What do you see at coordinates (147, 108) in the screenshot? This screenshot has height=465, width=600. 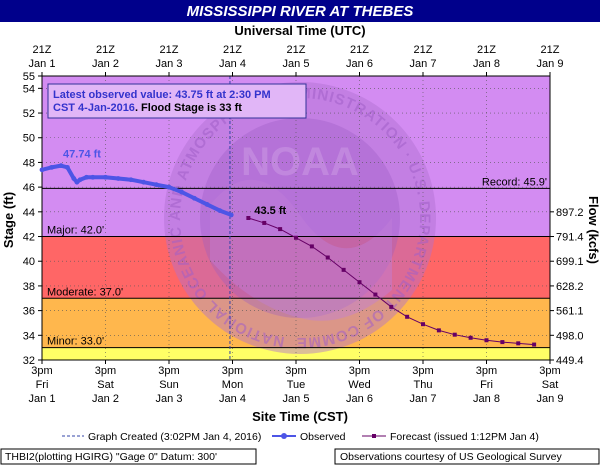 I see `svg-text:CST 4-Jan-2016. Flood Stage is: CST 4-Jan-2016. Flood Stage is 33 ft` at bounding box center [147, 108].